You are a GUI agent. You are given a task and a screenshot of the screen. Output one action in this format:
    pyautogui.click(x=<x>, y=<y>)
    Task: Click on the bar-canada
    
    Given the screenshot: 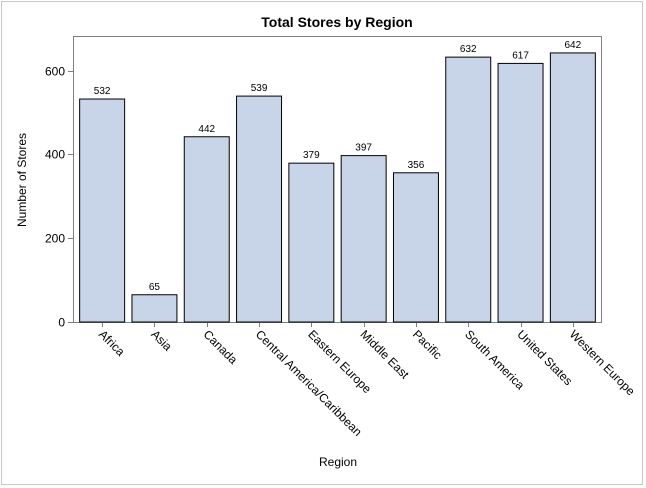 What is the action you would take?
    pyautogui.click(x=206, y=229)
    